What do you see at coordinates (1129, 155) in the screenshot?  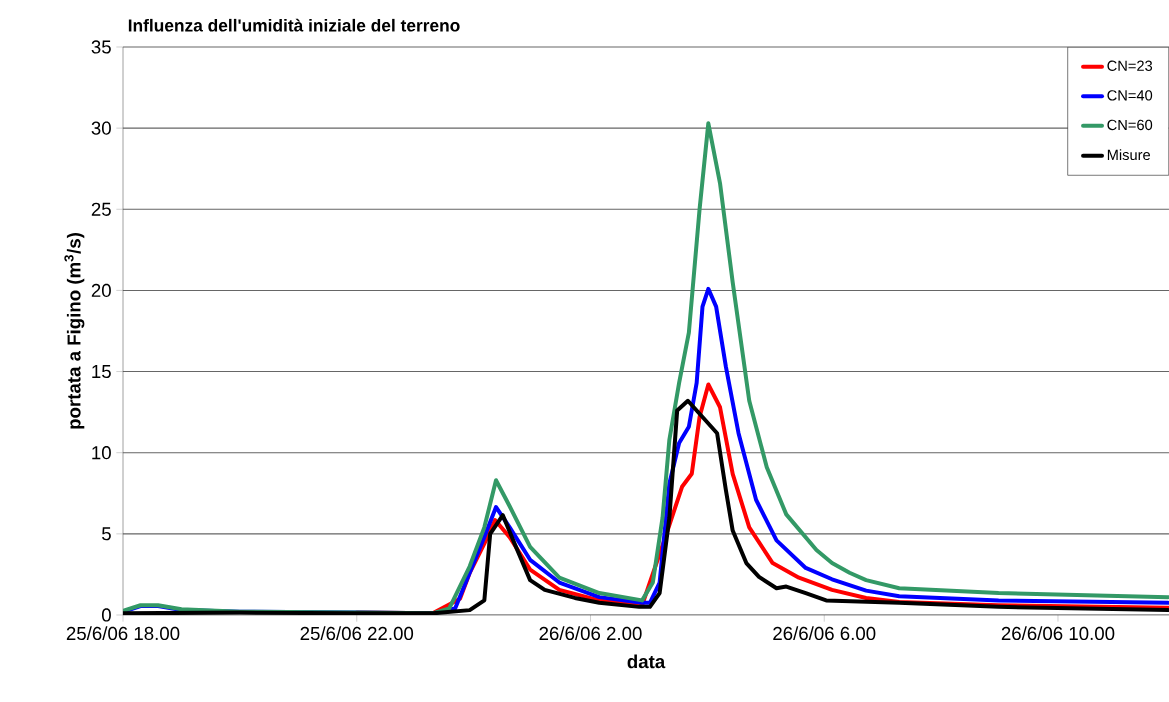 I see `legend-label: Misure` at bounding box center [1129, 155].